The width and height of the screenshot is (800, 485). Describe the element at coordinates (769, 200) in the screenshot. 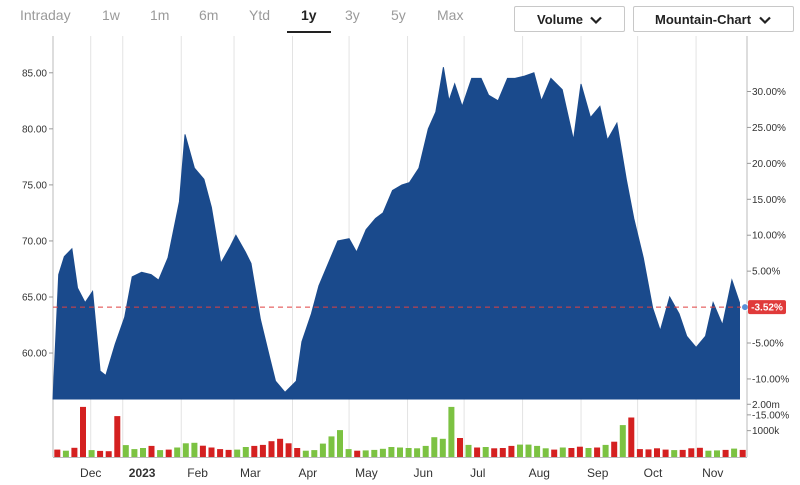

I see `percent-tick-label: 15.00%` at that location.